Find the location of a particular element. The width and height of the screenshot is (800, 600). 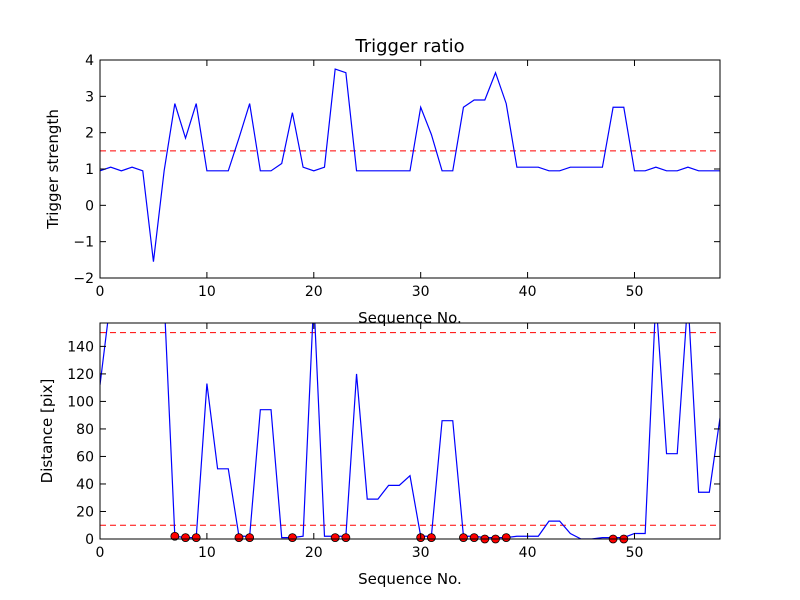

y-axis-label: Distance [pix] is located at coordinates (47, 431).